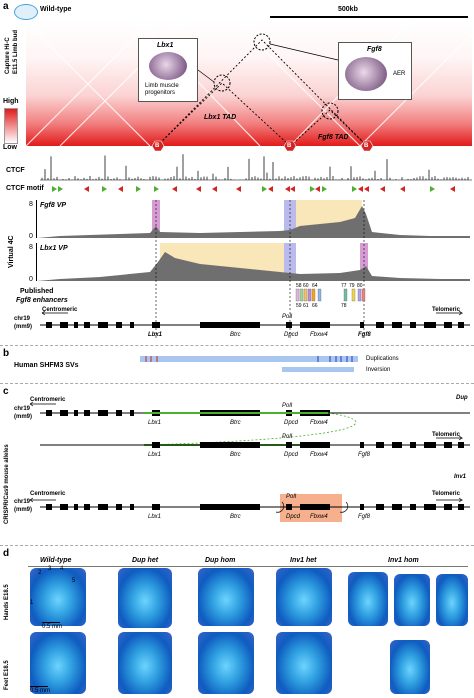 The image size is (474, 698). I want to click on xray-hand-wt, so click(58, 597).